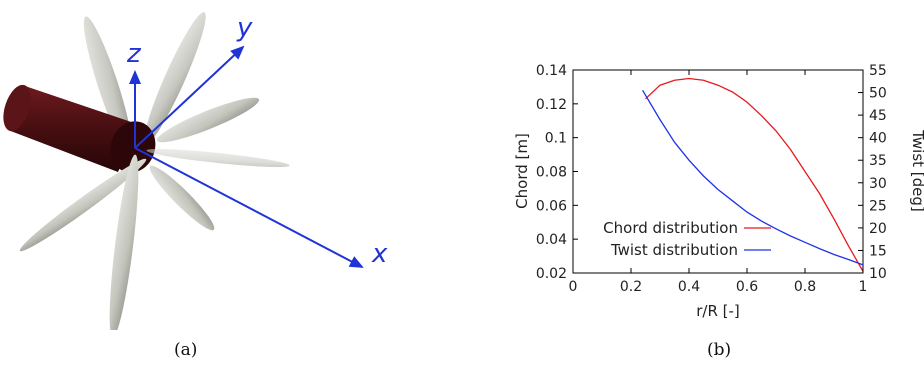  What do you see at coordinates (631, 287) in the screenshot?
I see `x-tick-label: 0.2` at bounding box center [631, 287].